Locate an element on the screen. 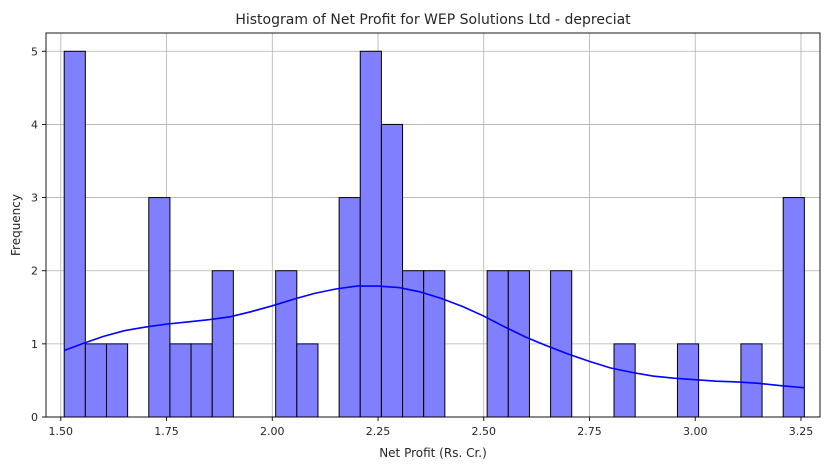 The width and height of the screenshot is (833, 470). x-tick-label: 1.50 is located at coordinates (61, 431).